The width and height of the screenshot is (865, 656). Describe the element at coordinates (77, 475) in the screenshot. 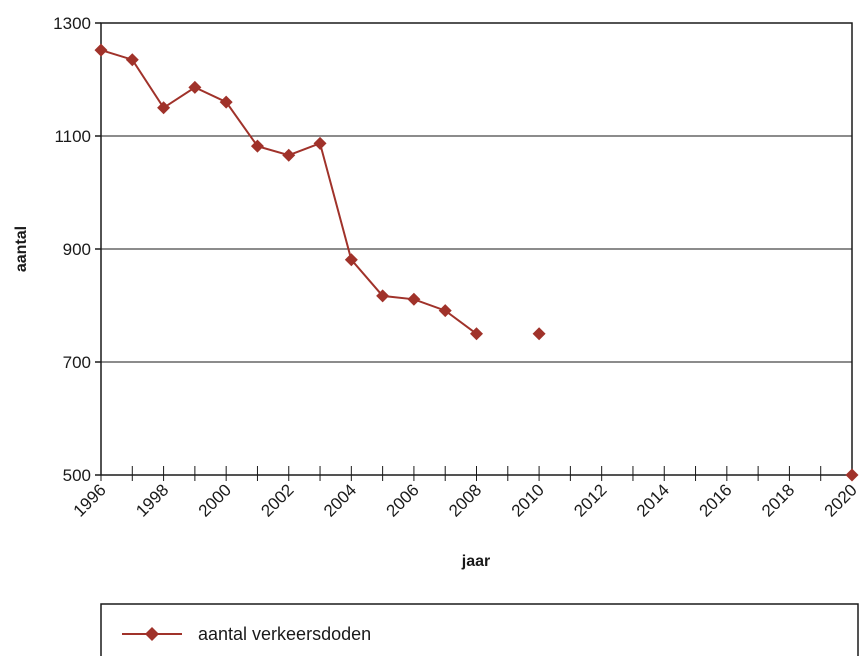

I see `y-tick-label: 500` at that location.